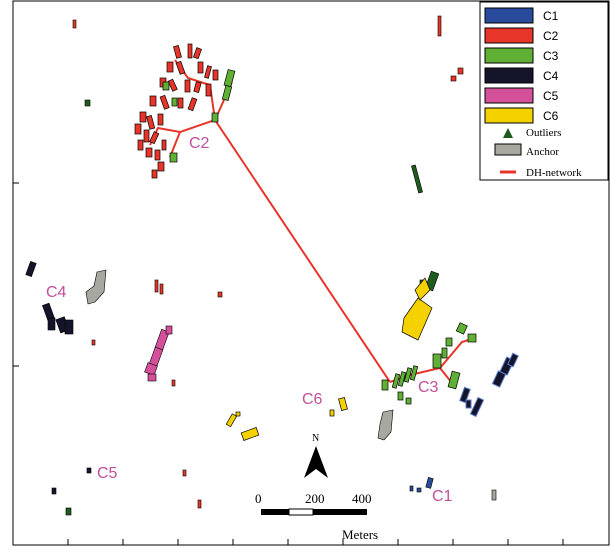  What do you see at coordinates (542, 152) in the screenshot?
I see `legend-anchor-label: Anchor` at bounding box center [542, 152].